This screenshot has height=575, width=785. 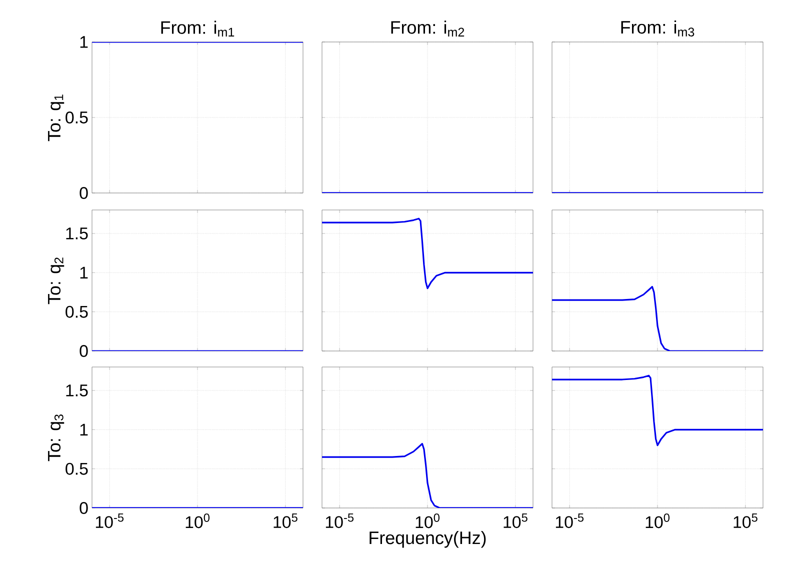 What do you see at coordinates (657, 28) in the screenshot?
I see `chart-title: From: i$_{m3}$` at bounding box center [657, 28].